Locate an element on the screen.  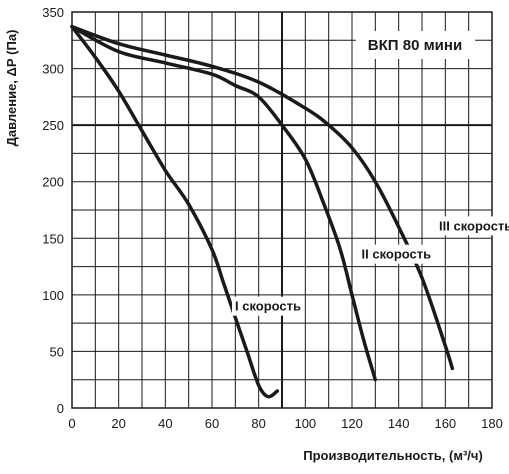
y-tick-label: 50 is located at coordinates (57, 351).